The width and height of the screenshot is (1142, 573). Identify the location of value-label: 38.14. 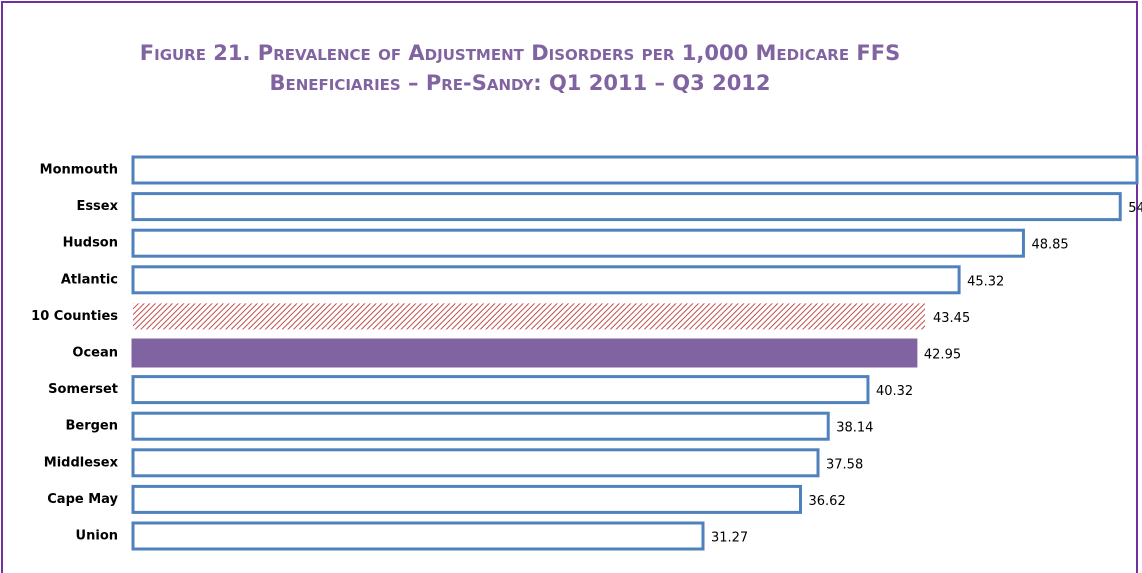
(854, 428).